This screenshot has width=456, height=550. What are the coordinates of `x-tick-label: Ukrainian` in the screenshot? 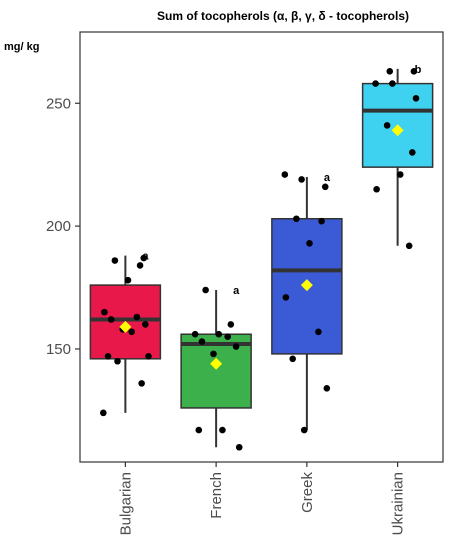 It's located at (398, 503).